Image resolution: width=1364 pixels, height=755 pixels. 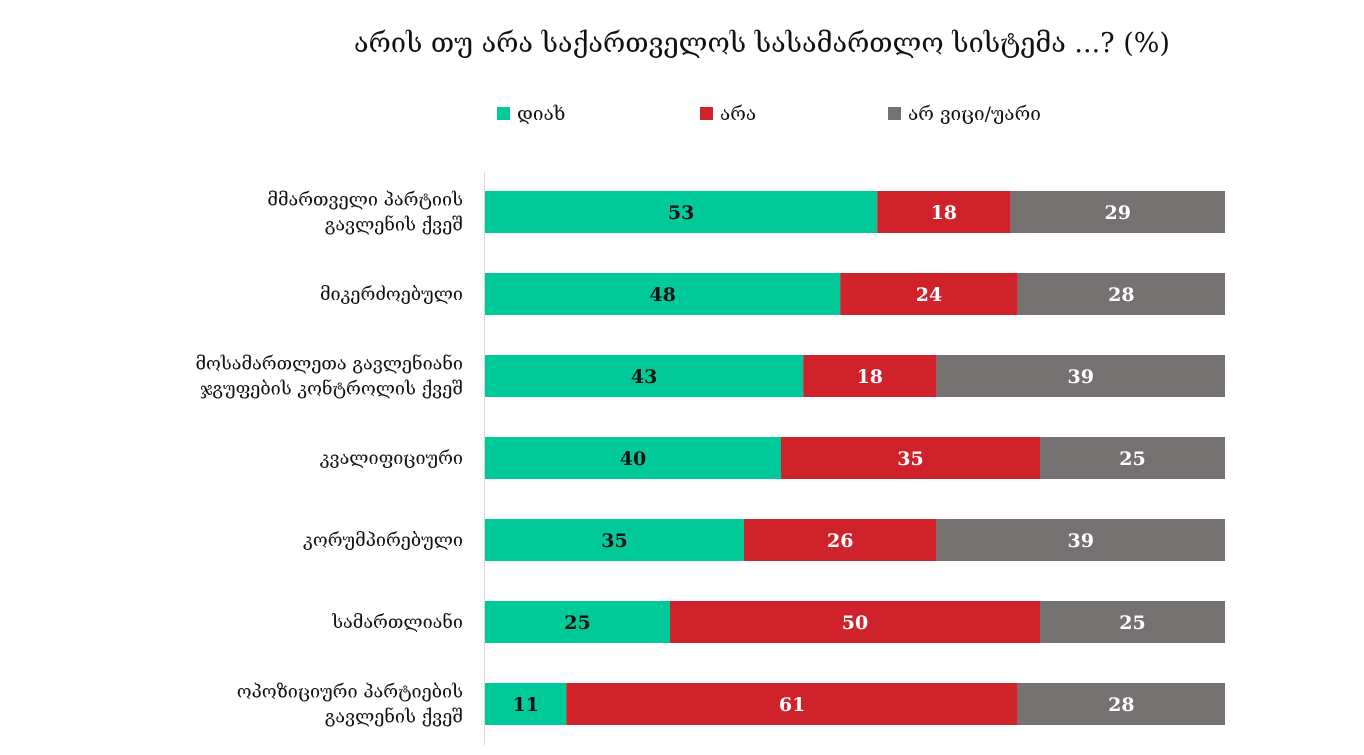 I want to click on data-label: 50, so click(x=855, y=623).